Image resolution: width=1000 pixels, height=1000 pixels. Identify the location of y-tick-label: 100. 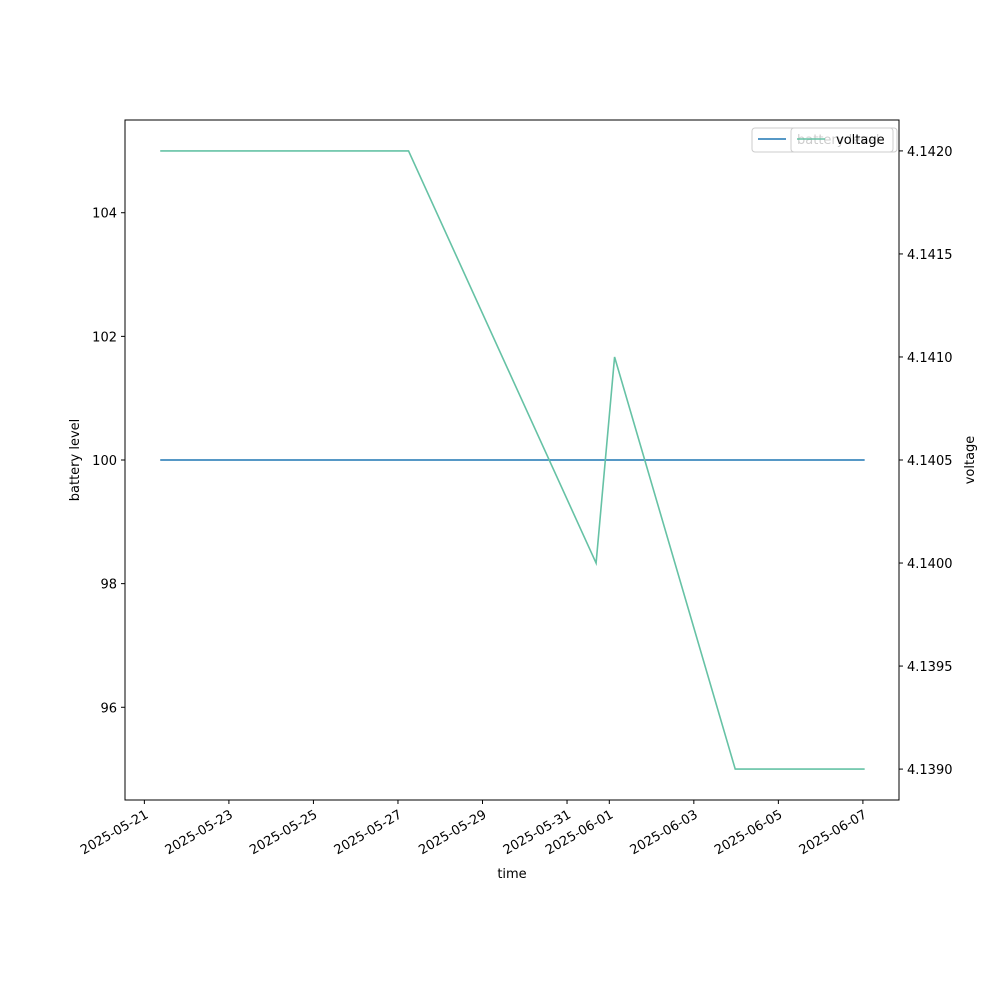
(104, 461).